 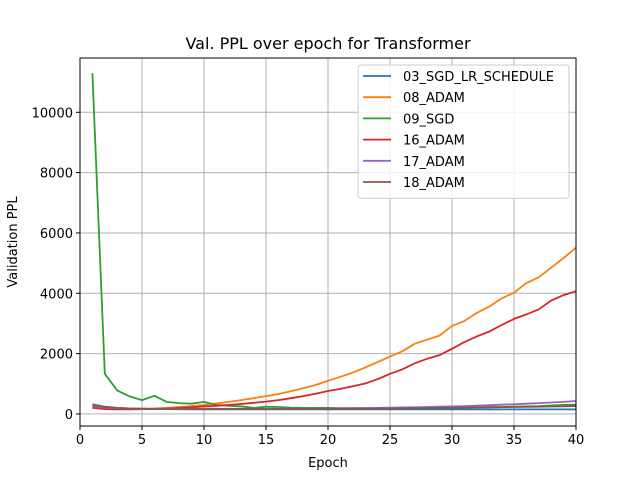 I want to click on legend-label: 09_SGD, so click(x=428, y=119).